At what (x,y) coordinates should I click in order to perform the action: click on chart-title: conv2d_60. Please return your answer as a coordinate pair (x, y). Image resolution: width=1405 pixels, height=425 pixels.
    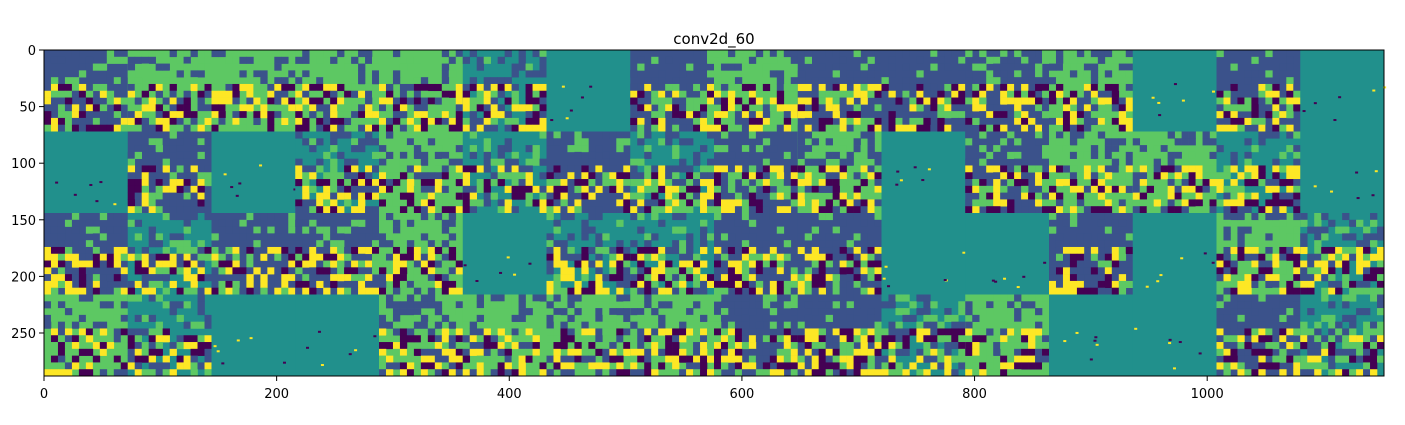
    Looking at the image, I should click on (713, 39).